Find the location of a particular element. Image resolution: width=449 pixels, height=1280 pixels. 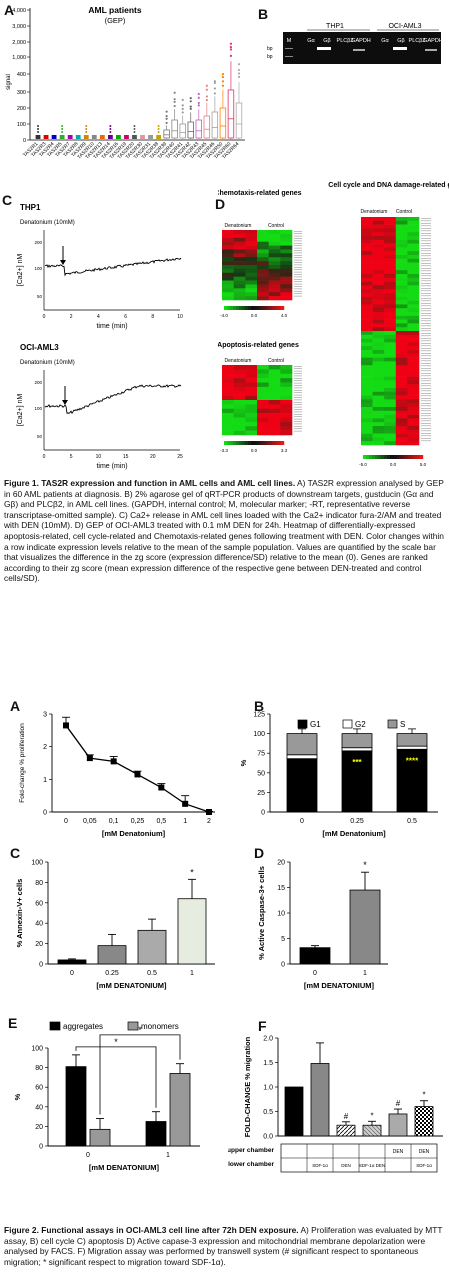

y-tick-label: 60 is located at coordinates (39, 1088).